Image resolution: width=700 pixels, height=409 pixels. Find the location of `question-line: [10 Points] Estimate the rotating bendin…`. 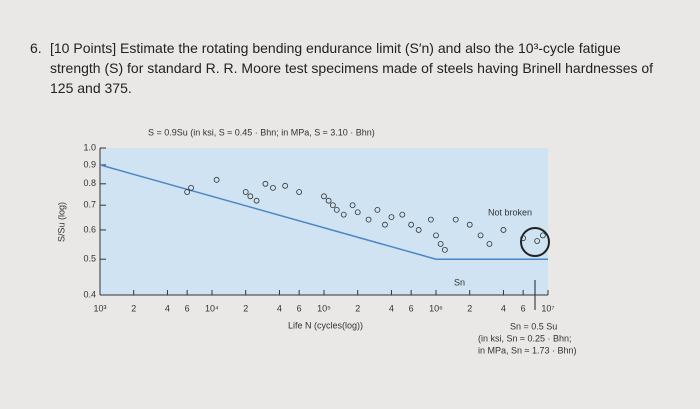

question-line: [10 Points] Estimate the rotating bendin… is located at coordinates (335, 48).